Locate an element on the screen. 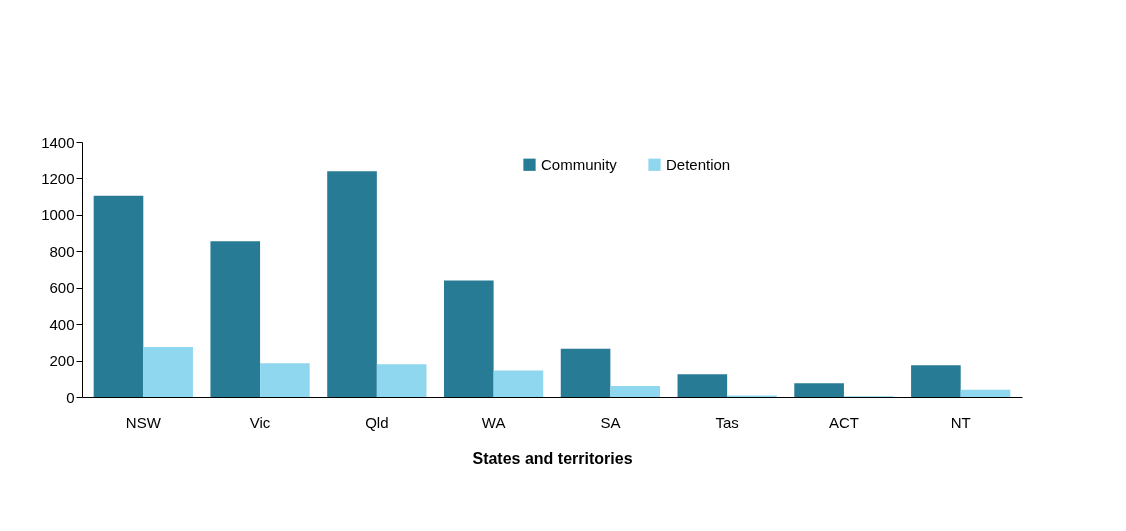 The image size is (1126, 531). x-tick-label: Qld is located at coordinates (377, 422).